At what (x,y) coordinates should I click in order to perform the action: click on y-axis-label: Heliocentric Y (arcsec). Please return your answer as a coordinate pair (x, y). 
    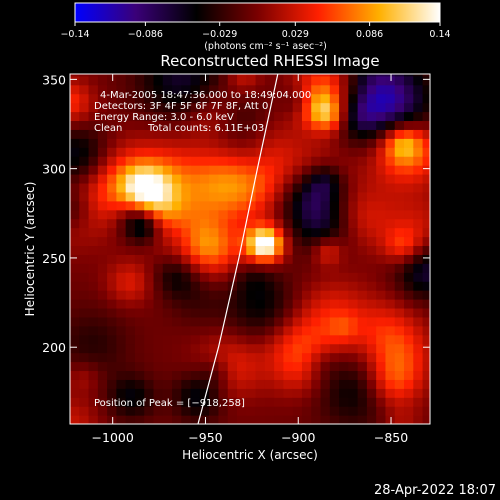
    Looking at the image, I should click on (30, 249).